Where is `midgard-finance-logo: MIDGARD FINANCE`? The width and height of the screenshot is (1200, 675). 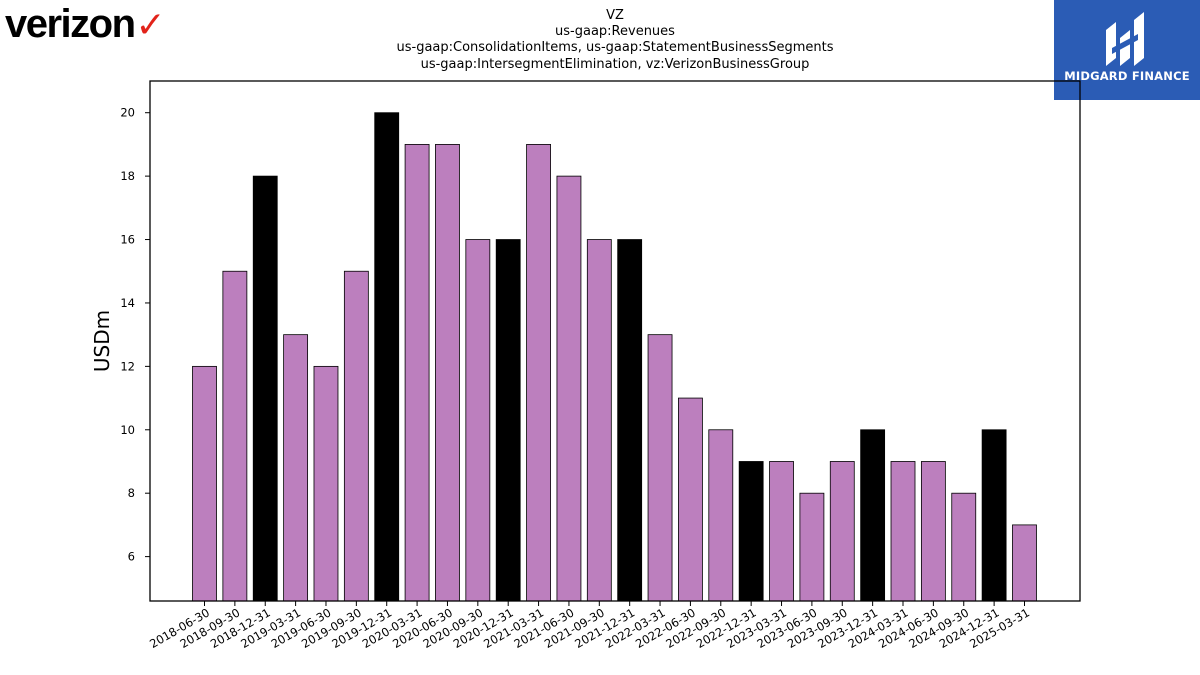 midgard-finance-logo: MIDGARD FINANCE is located at coordinates (1127, 50).